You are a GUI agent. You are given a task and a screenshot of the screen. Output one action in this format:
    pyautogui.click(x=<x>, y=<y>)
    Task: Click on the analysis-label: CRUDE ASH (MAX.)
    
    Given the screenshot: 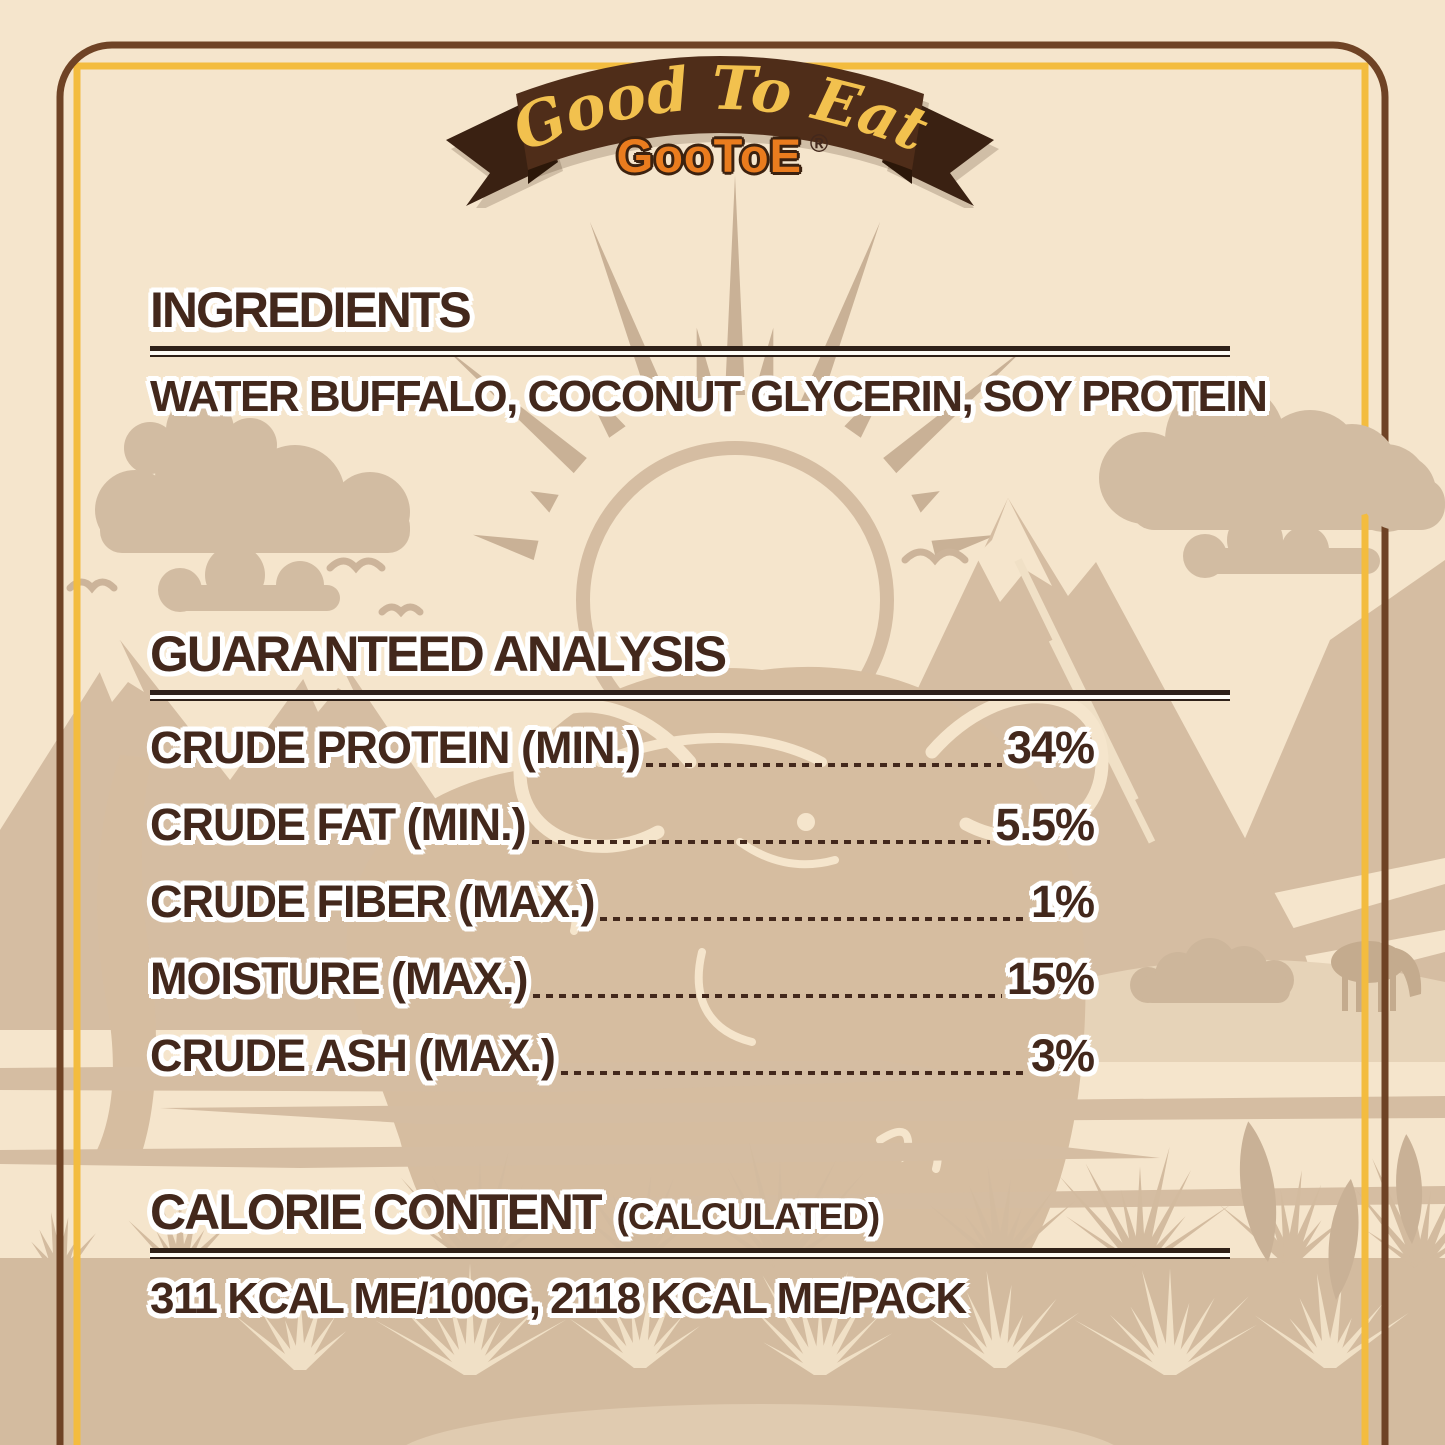 What is the action you would take?
    pyautogui.click(x=353, y=1055)
    